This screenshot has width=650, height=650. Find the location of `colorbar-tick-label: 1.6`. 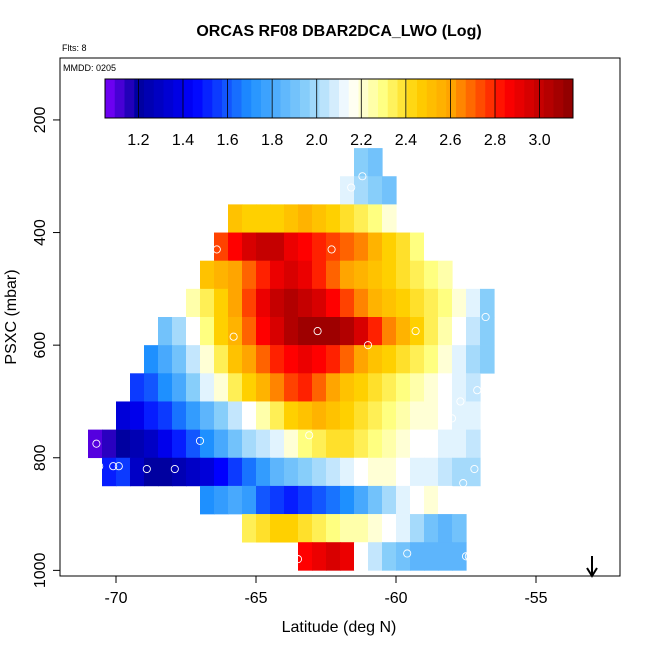

colorbar-tick-label: 1.6 is located at coordinates (227, 140).